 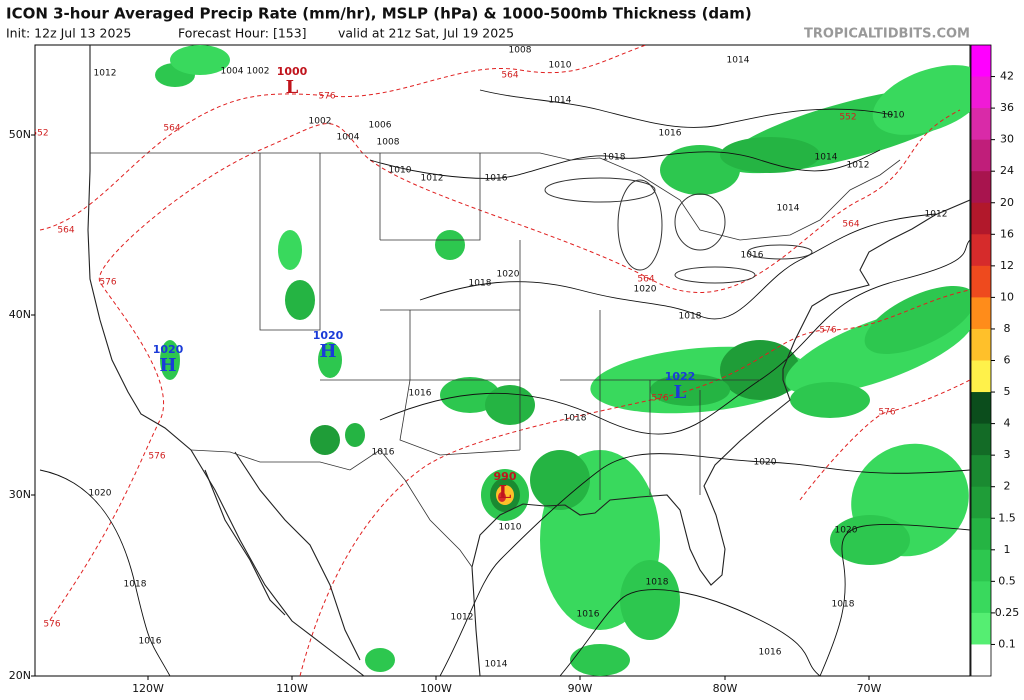 What do you see at coordinates (292, 688) in the screenshot?
I see `longitude-label: 110W` at bounding box center [292, 688].